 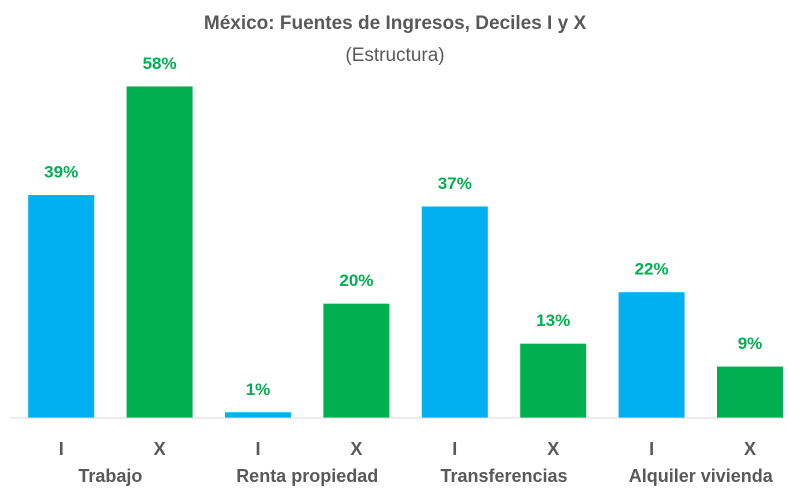 I want to click on chart-subtitle: (Estructura), so click(x=394, y=55).